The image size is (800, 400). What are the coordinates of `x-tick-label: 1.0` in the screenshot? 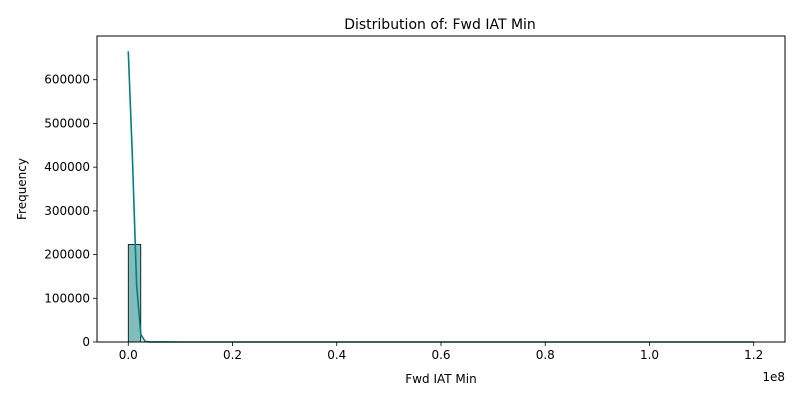 It's located at (649, 355).